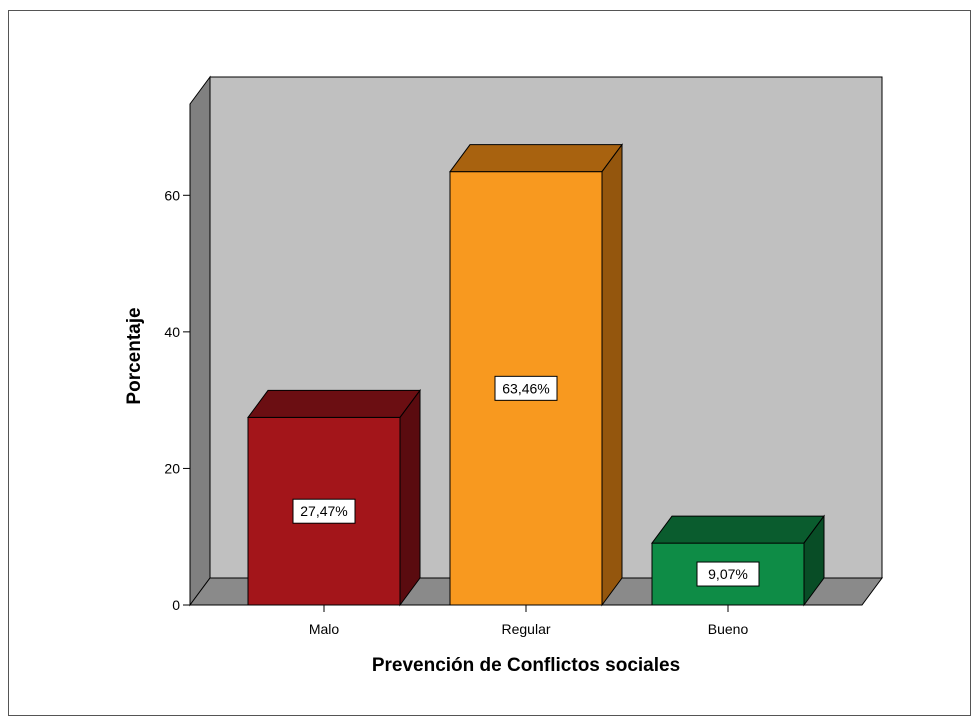 The width and height of the screenshot is (979, 727). I want to click on x-axis-title: Prevención de Conflictos sociales, so click(526, 665).